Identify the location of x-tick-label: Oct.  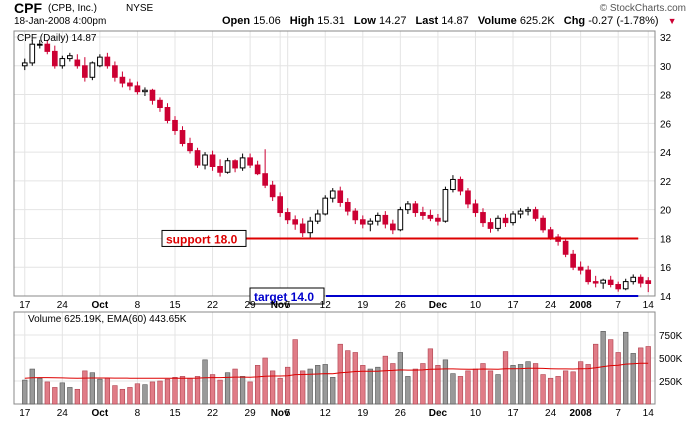
(100, 305).